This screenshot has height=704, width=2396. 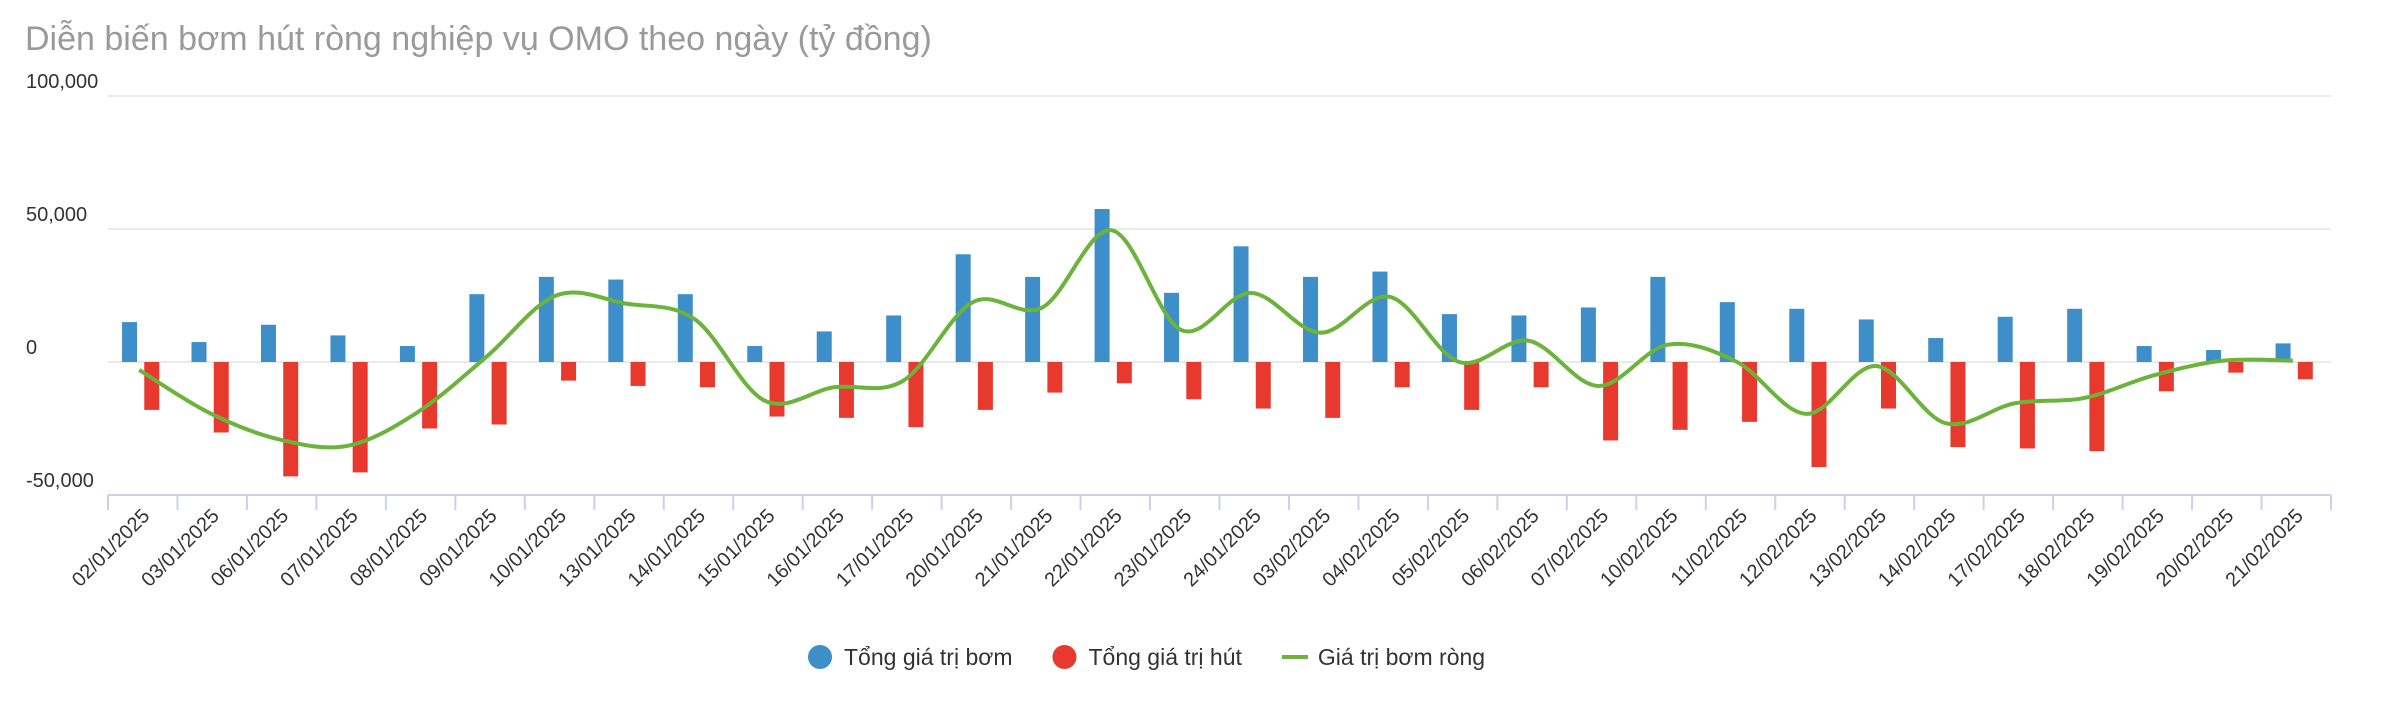 I want to click on legend-item: Tổng giá trị hút, so click(x=1147, y=657).